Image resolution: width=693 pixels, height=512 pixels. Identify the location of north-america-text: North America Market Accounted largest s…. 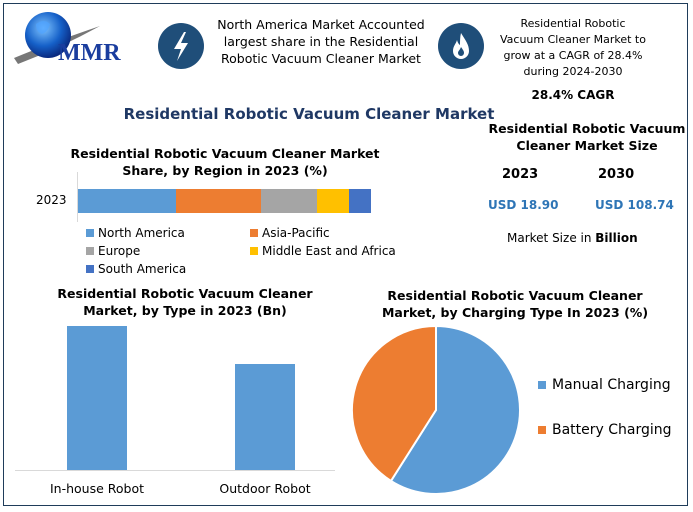
(321, 41).